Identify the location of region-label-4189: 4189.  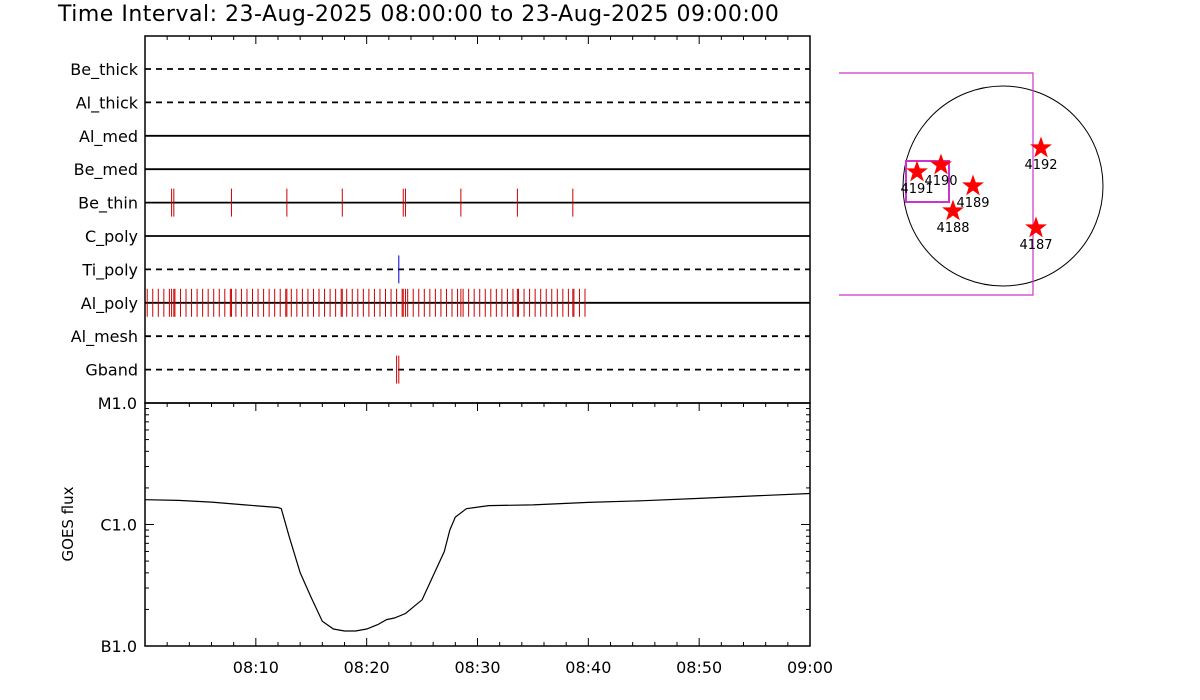
(972, 203).